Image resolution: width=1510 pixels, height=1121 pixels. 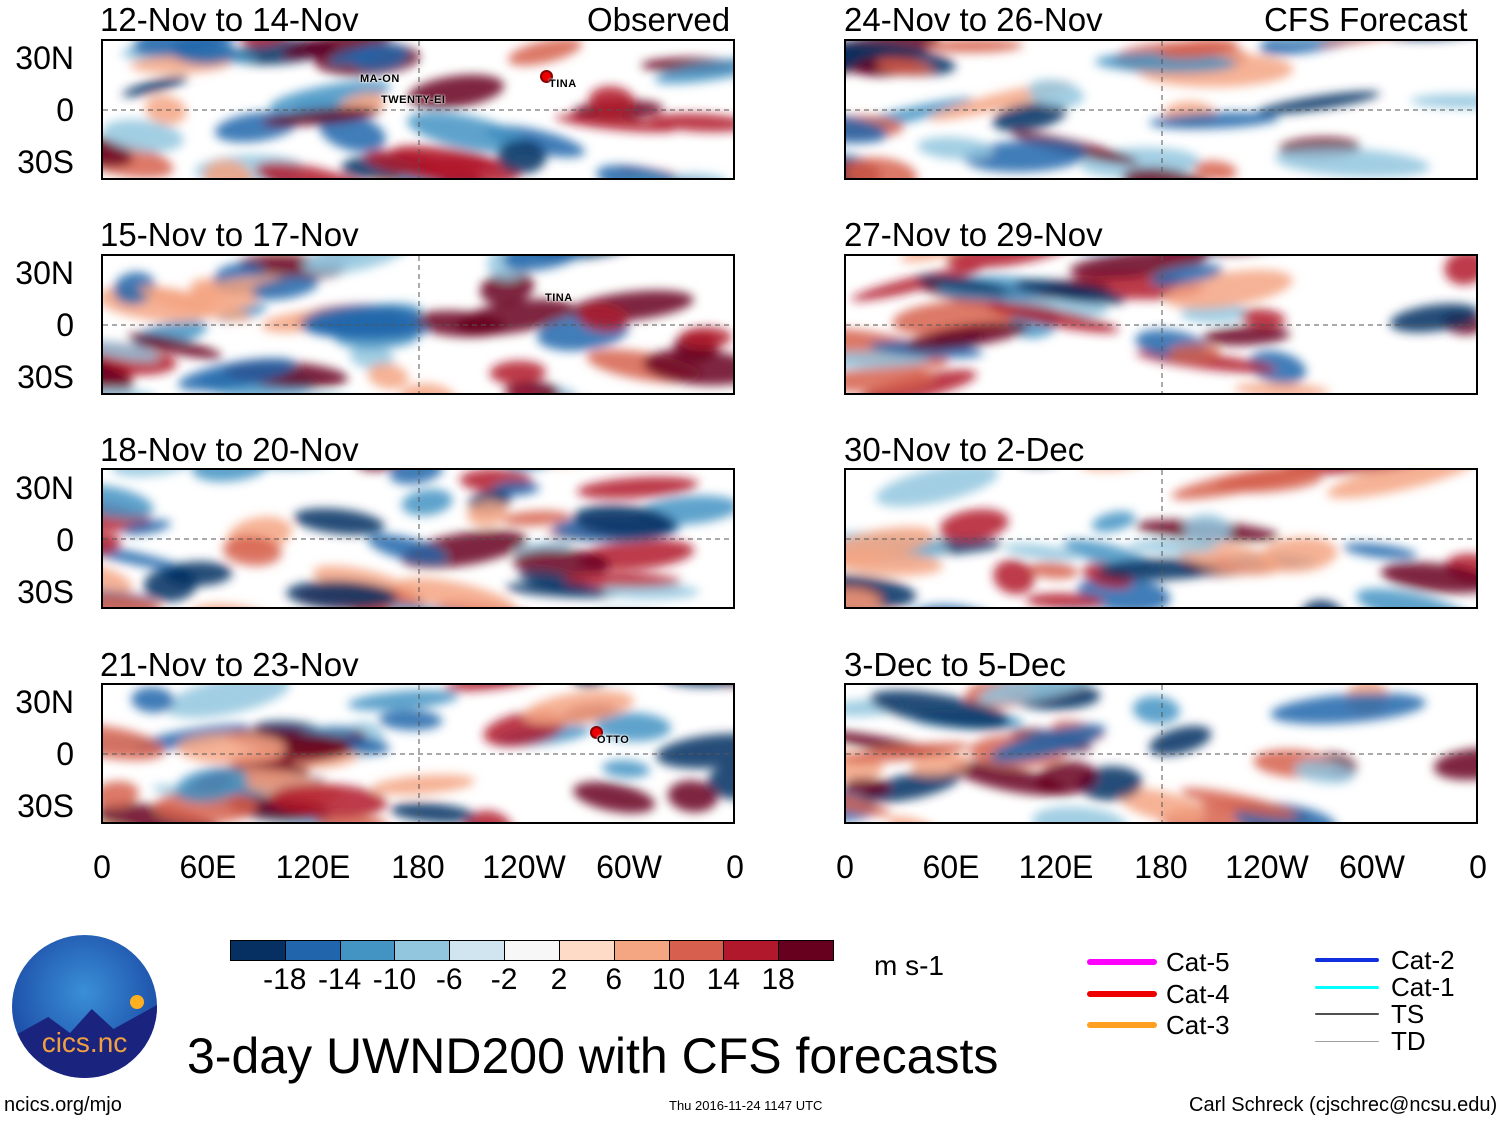 I want to click on sun-icon, so click(x=137, y=1002).